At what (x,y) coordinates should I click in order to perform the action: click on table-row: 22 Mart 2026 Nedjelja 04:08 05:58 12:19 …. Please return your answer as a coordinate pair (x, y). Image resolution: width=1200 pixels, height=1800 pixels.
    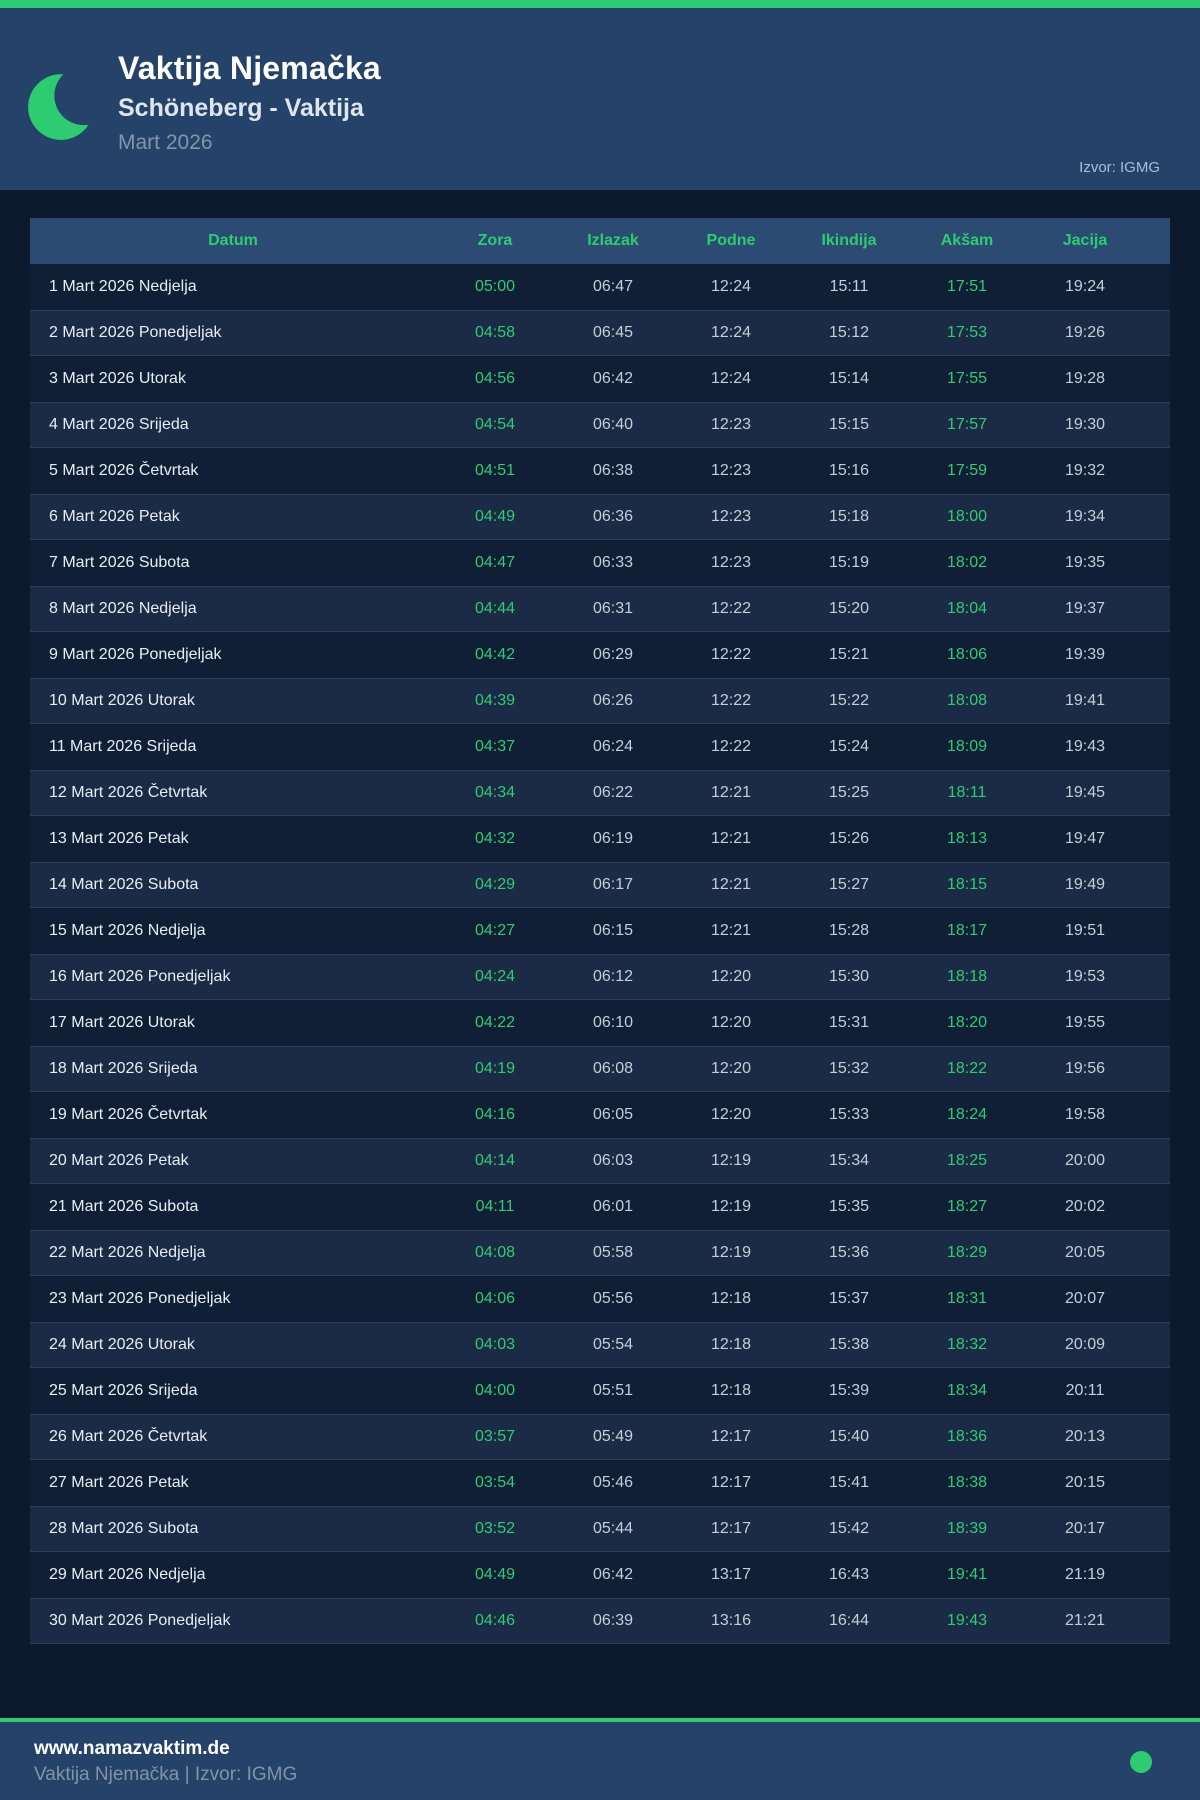
    Looking at the image, I should click on (600, 1253).